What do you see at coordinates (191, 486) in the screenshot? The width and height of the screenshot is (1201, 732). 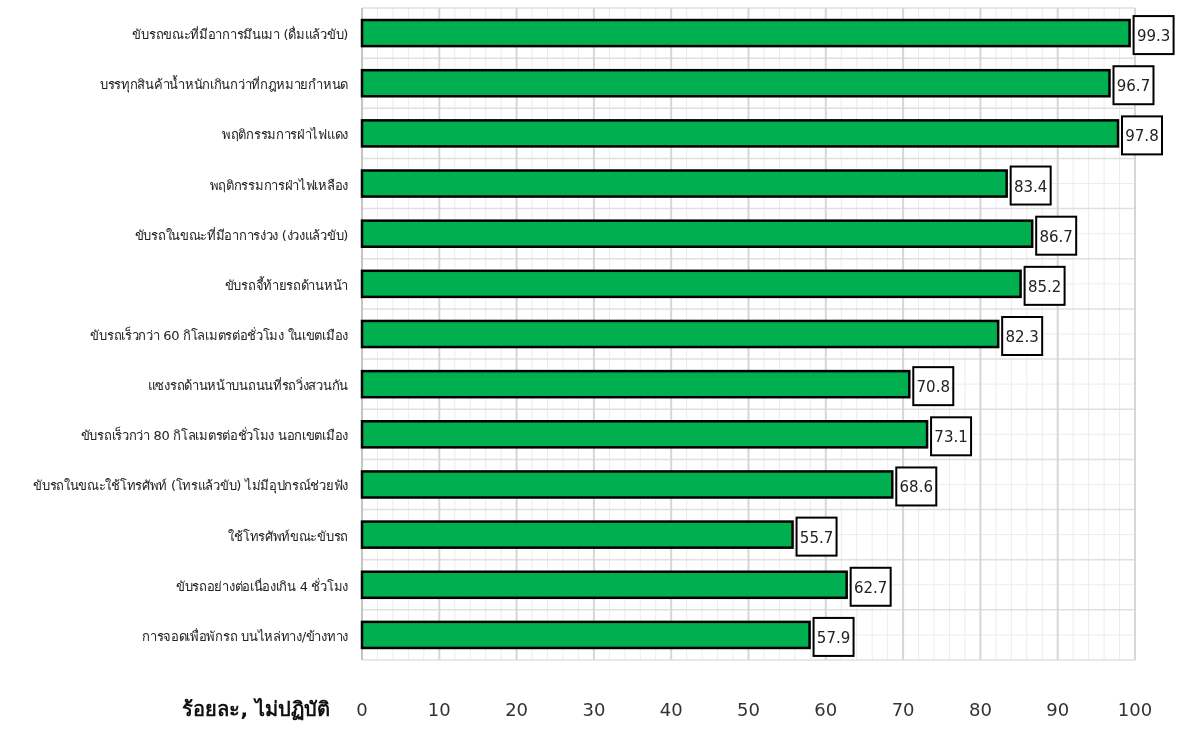 I see `y-tick-label: ขับรถในขณะใช้โทรศัพท์ (โทรแล้วขับ) ไม่มีอุปกรณ์ช่วยฟัง` at bounding box center [191, 486].